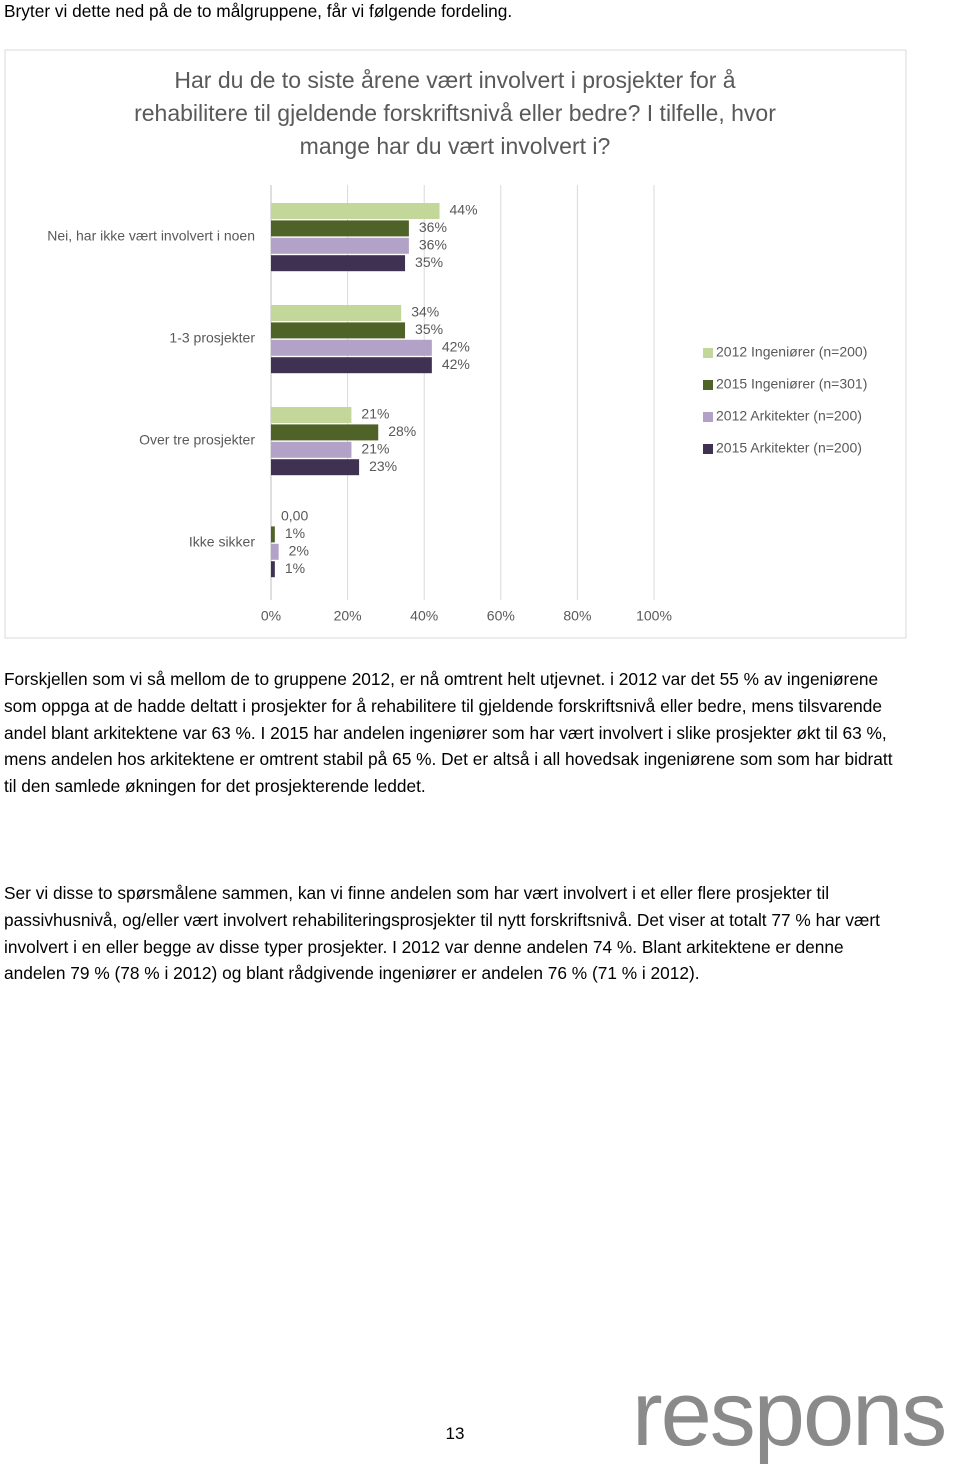  What do you see at coordinates (455, 146) in the screenshot?
I see `chart-title: mange har du vært involvert i?` at bounding box center [455, 146].